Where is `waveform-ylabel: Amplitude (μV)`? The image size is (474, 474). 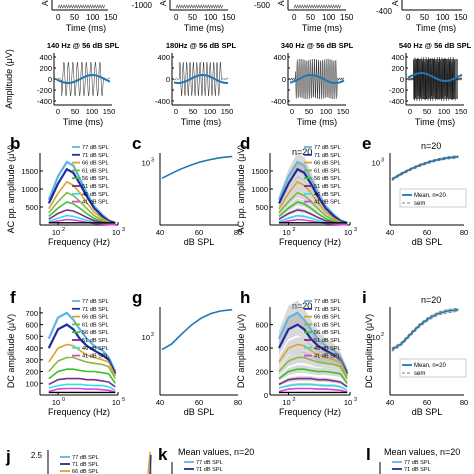
waveform-ylabel: Amplitude (μV) is located at coordinates (9, 79).